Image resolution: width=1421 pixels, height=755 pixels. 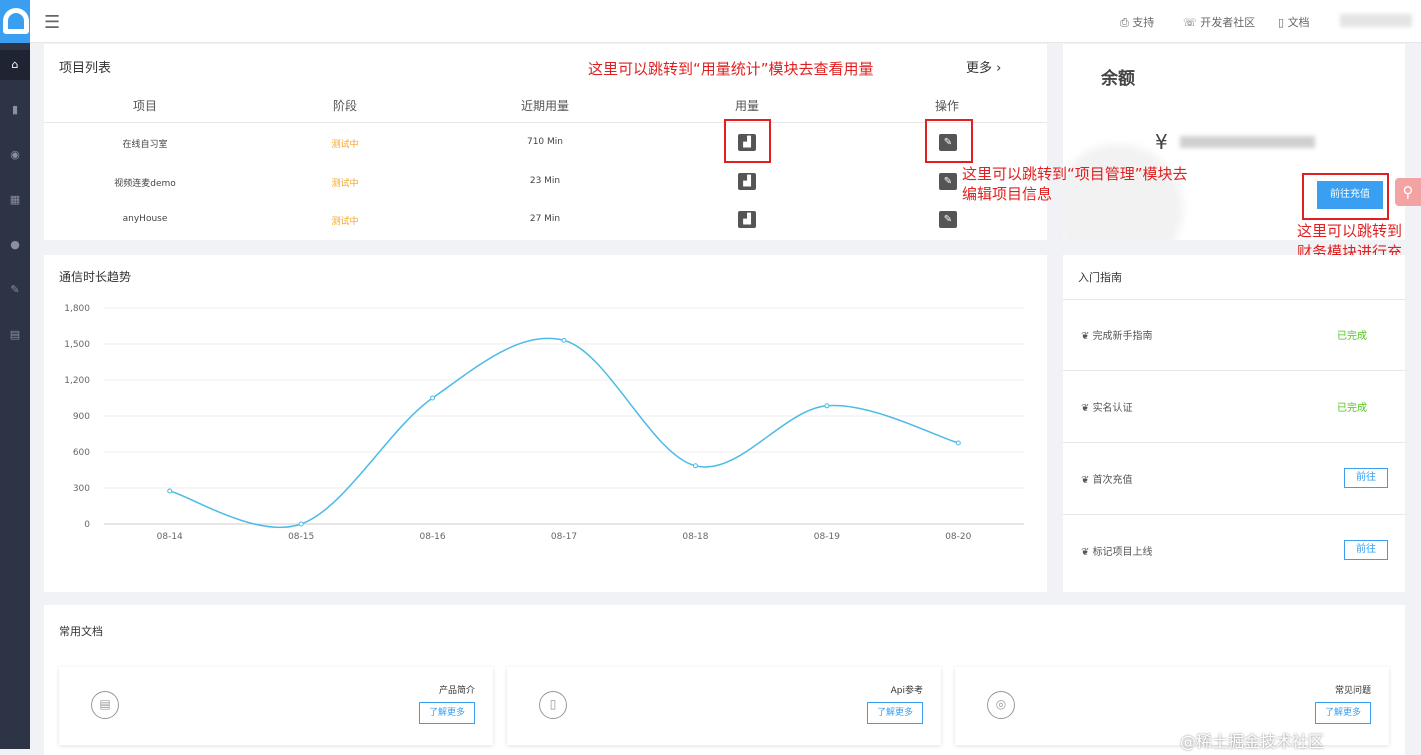 What do you see at coordinates (344, 106) in the screenshot?
I see `col-stage: 阶段` at bounding box center [344, 106].